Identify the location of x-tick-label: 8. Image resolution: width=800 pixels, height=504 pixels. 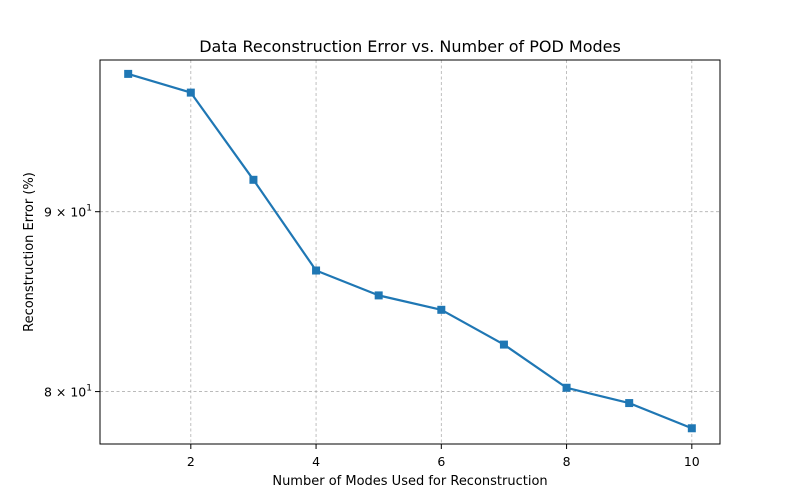
(567, 461).